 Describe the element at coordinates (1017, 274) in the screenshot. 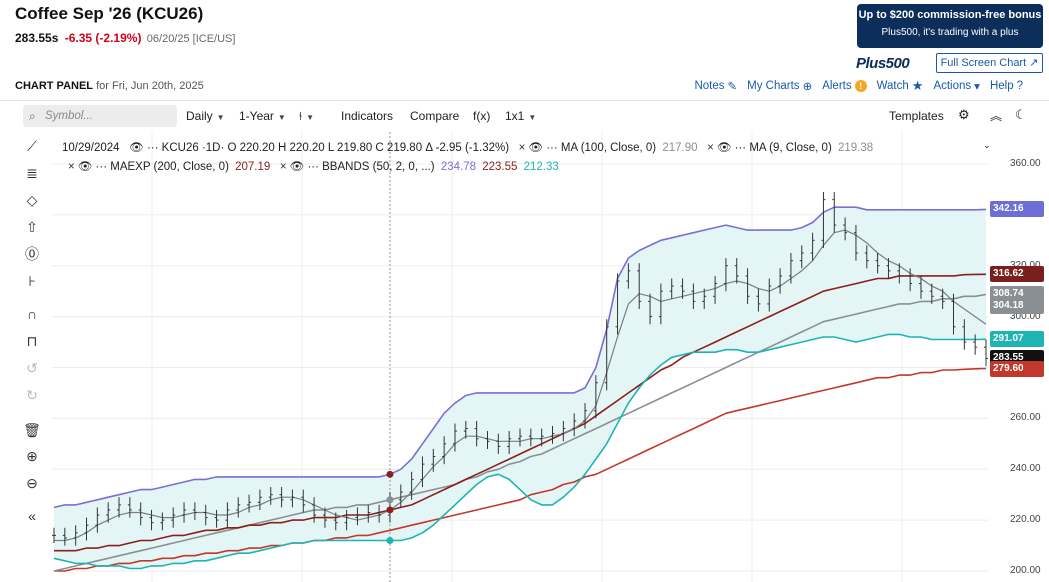

I see `axis-price-tag: 316.62` at that location.